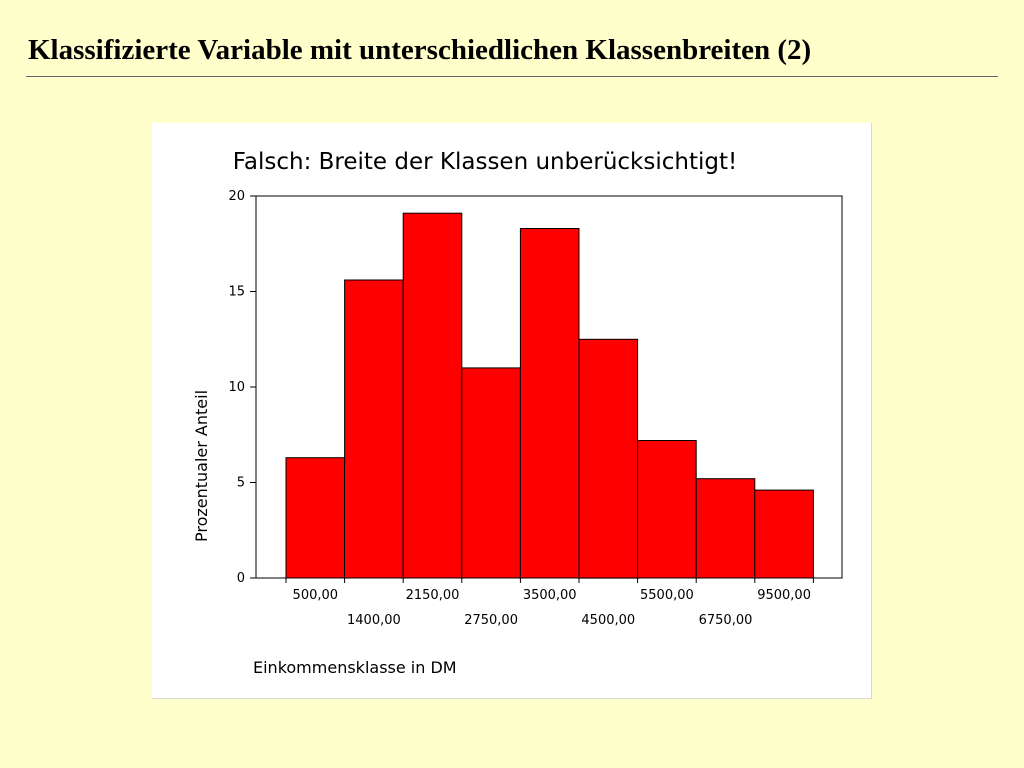 Image resolution: width=1024 pixels, height=768 pixels. Describe the element at coordinates (512, 76) in the screenshot. I see `title-divider` at that location.